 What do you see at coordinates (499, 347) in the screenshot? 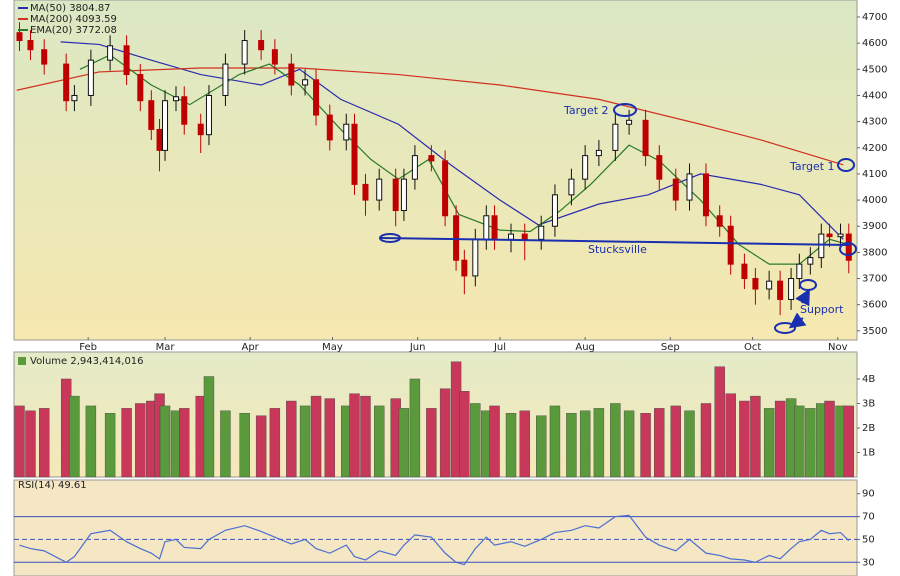
I see `x-tick-label: Jul` at bounding box center [499, 347].